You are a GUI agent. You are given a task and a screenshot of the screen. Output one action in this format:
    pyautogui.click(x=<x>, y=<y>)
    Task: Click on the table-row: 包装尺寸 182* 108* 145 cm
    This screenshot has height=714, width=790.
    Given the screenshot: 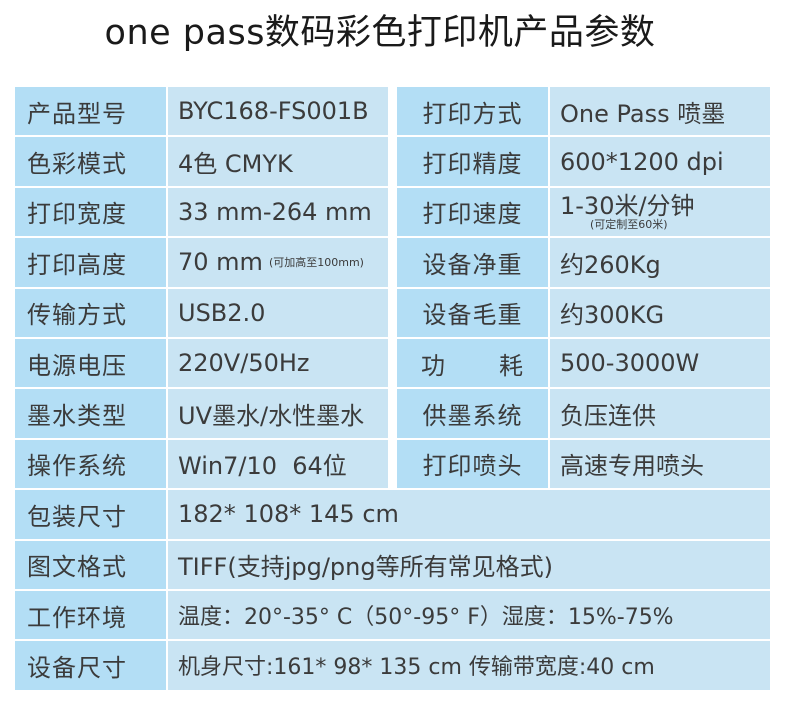 What is the action you would take?
    pyautogui.click(x=393, y=515)
    